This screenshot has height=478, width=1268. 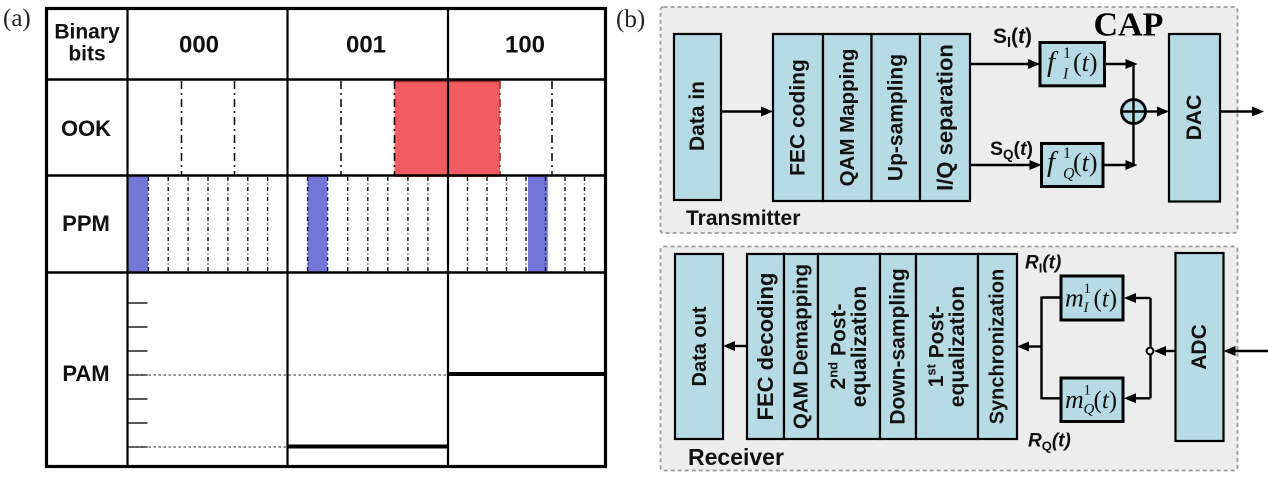 What do you see at coordinates (765, 347) in the screenshot?
I see `svg-text: FEC decoding` at bounding box center [765, 347].